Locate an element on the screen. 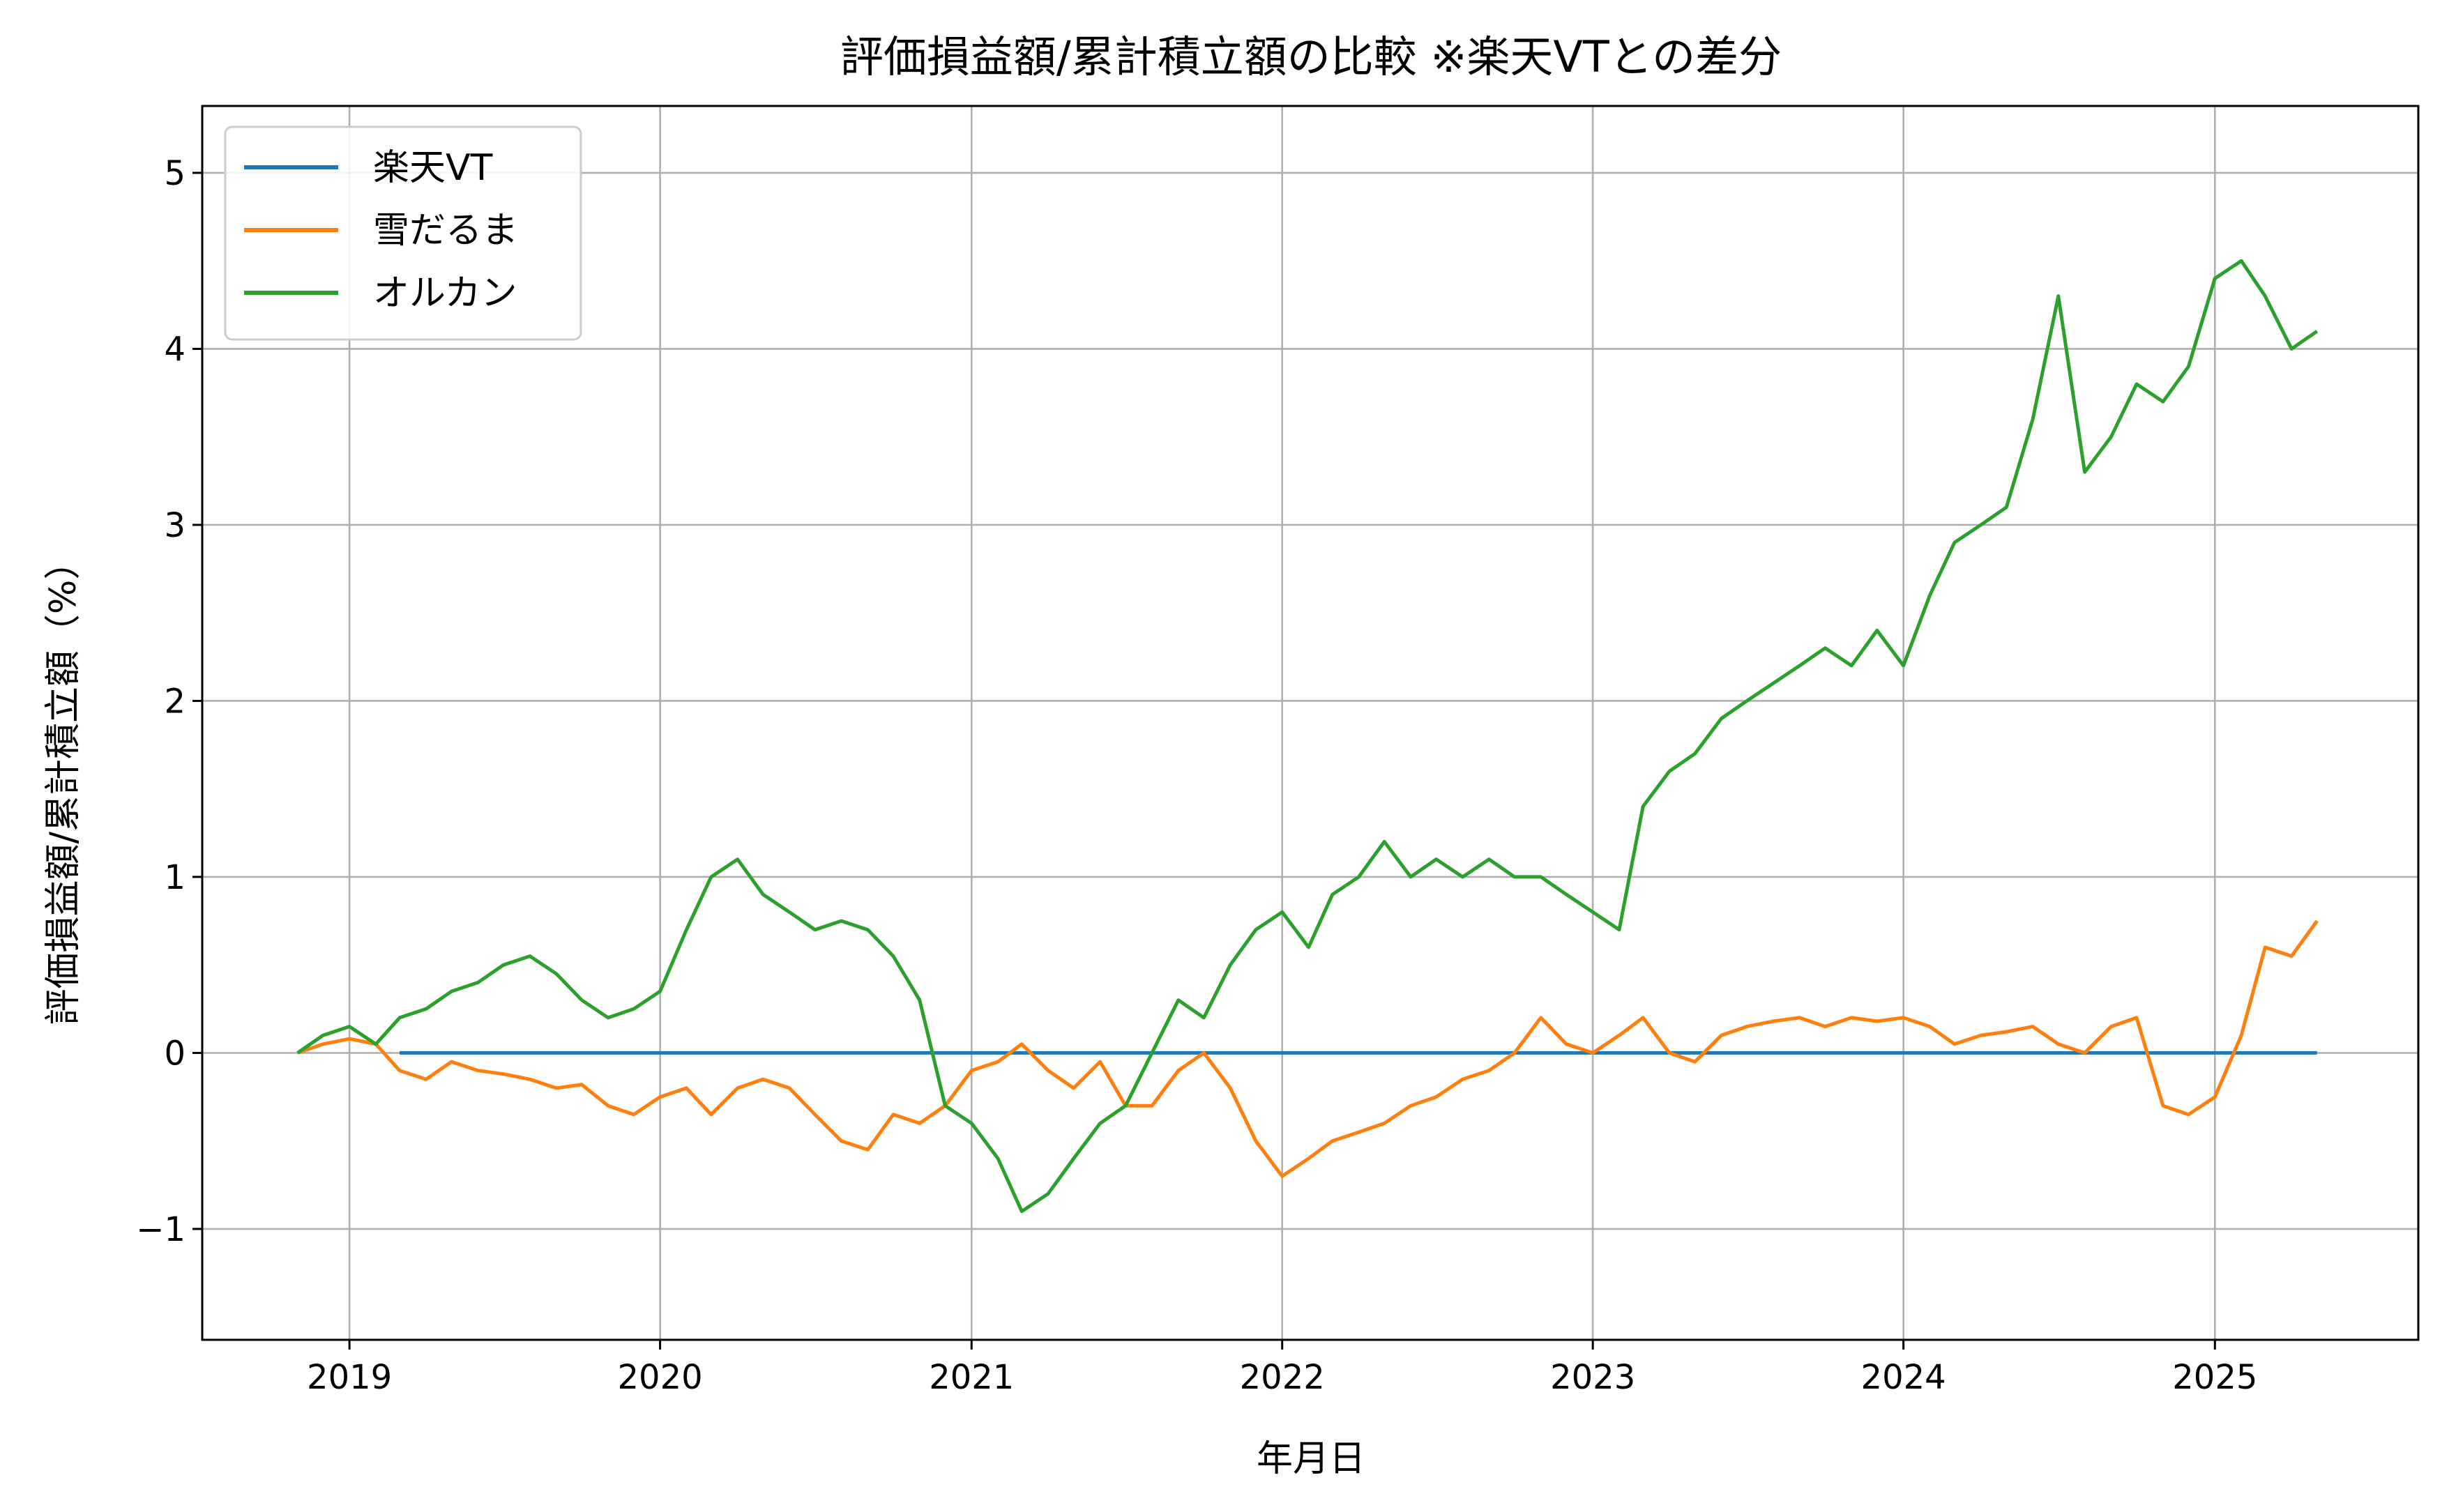 This screenshot has height=1512, width=2449. y-tick-label: 5 is located at coordinates (174, 173).